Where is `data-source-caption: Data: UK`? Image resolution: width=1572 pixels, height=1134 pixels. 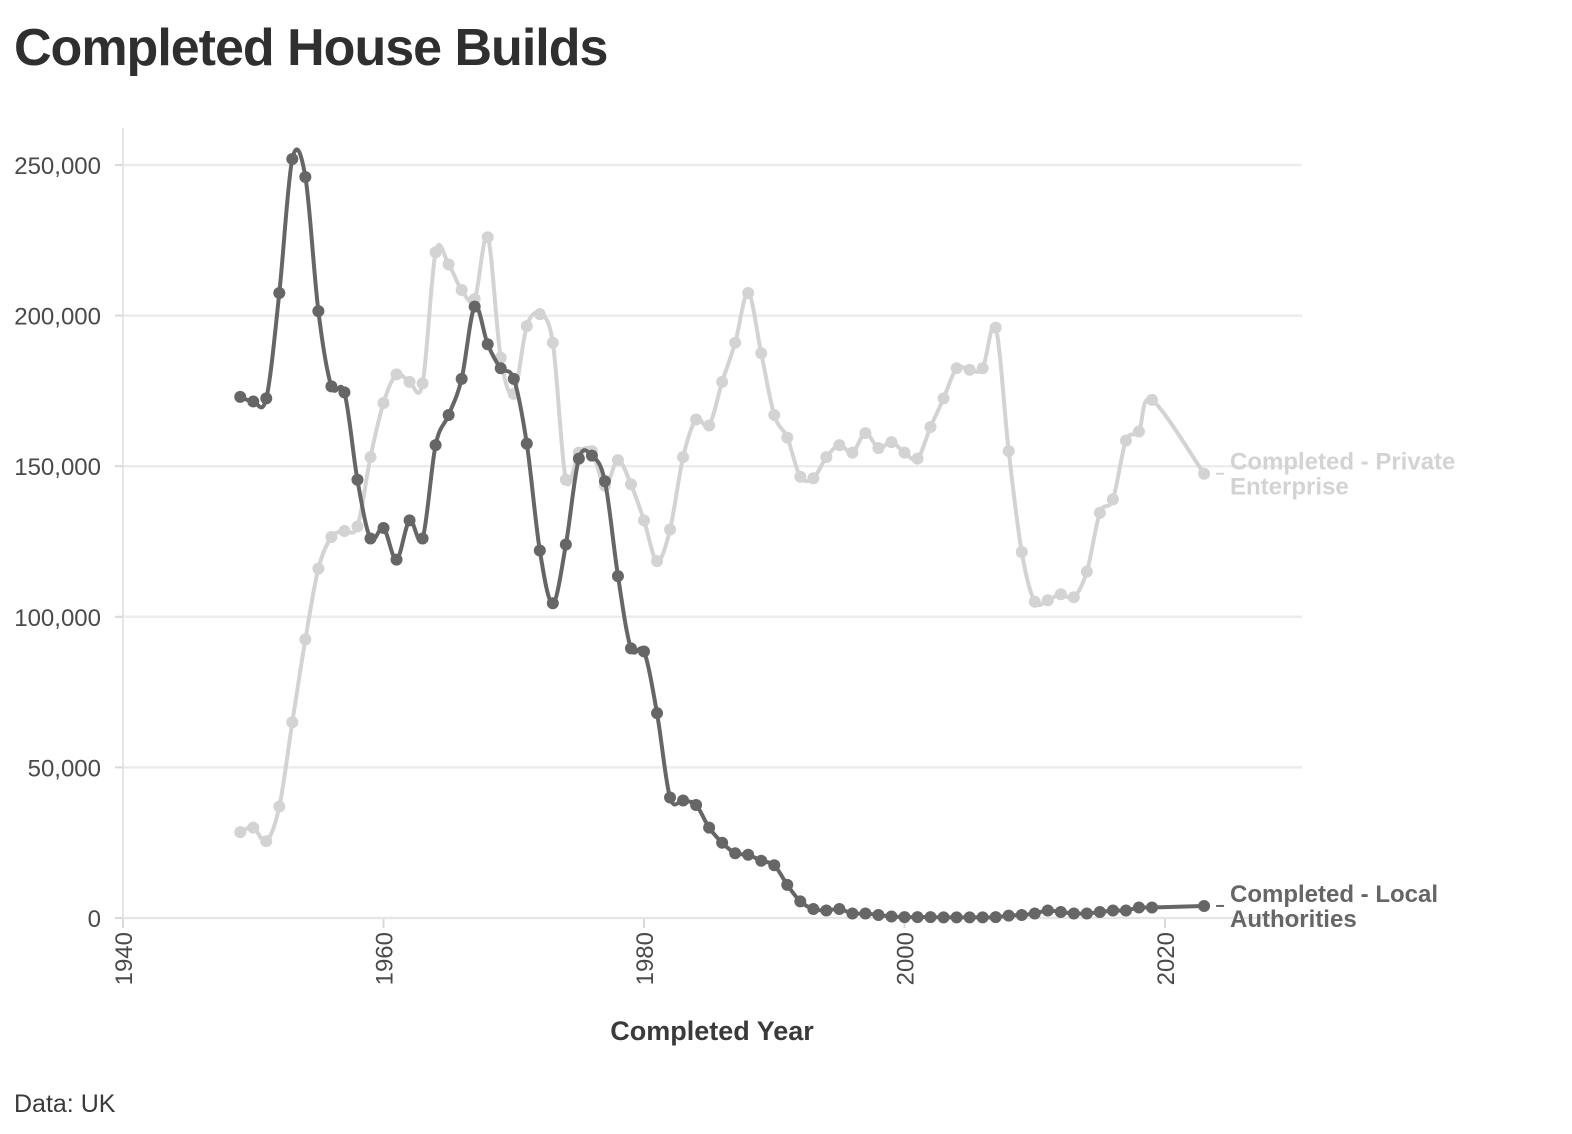 data-source-caption: Data: UK is located at coordinates (65, 1104).